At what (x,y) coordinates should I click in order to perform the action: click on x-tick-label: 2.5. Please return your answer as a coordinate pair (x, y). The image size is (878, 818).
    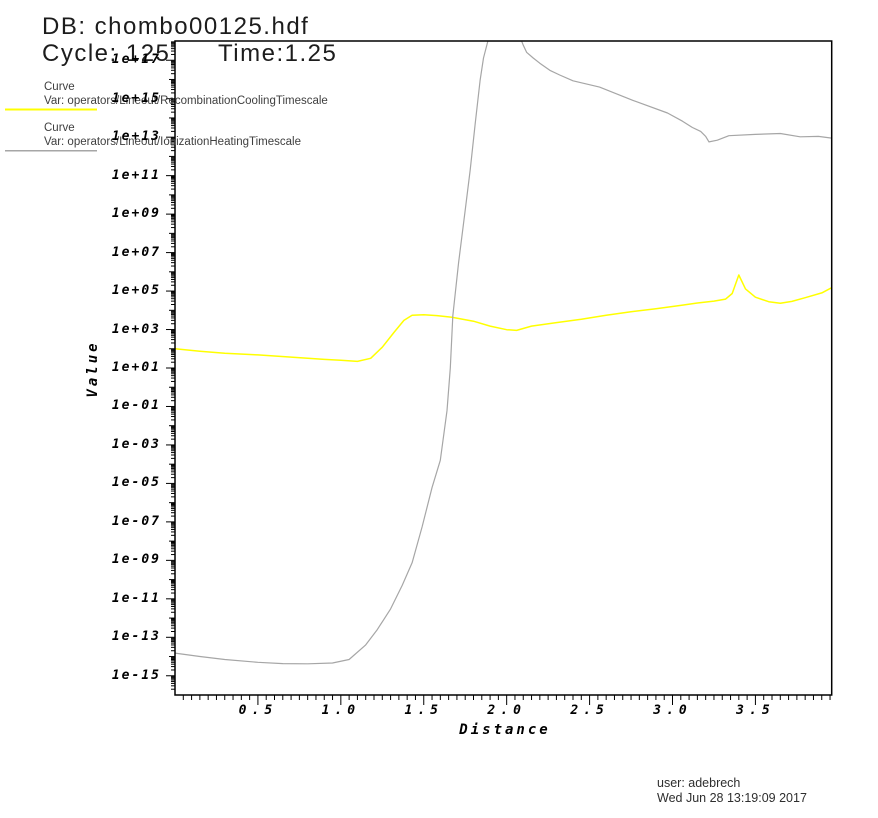
    Looking at the image, I should click on (589, 710).